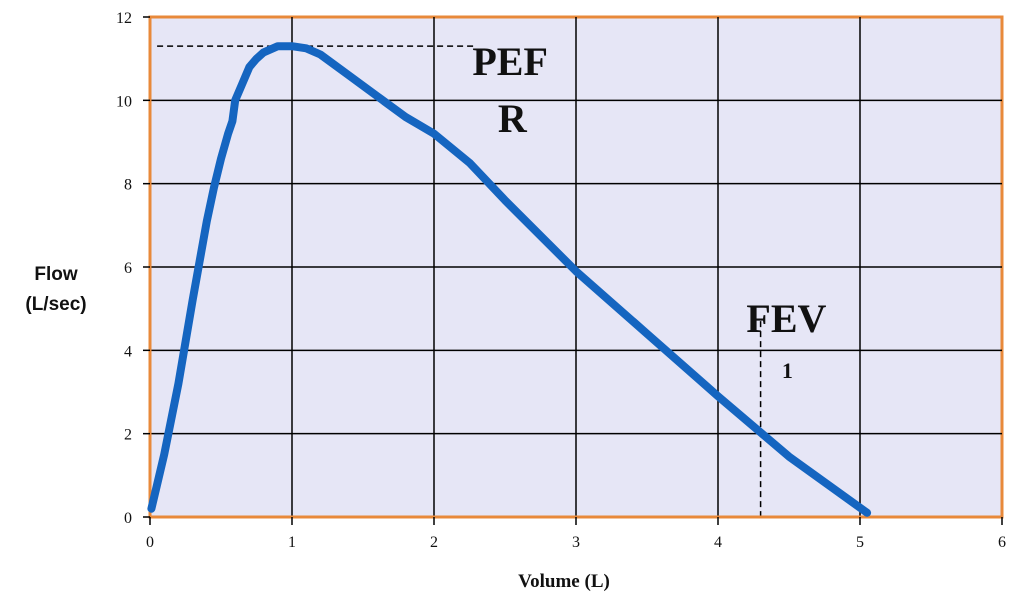 This screenshot has width=1010, height=599. Describe the element at coordinates (124, 101) in the screenshot. I see `y-tick-label: 10` at that location.